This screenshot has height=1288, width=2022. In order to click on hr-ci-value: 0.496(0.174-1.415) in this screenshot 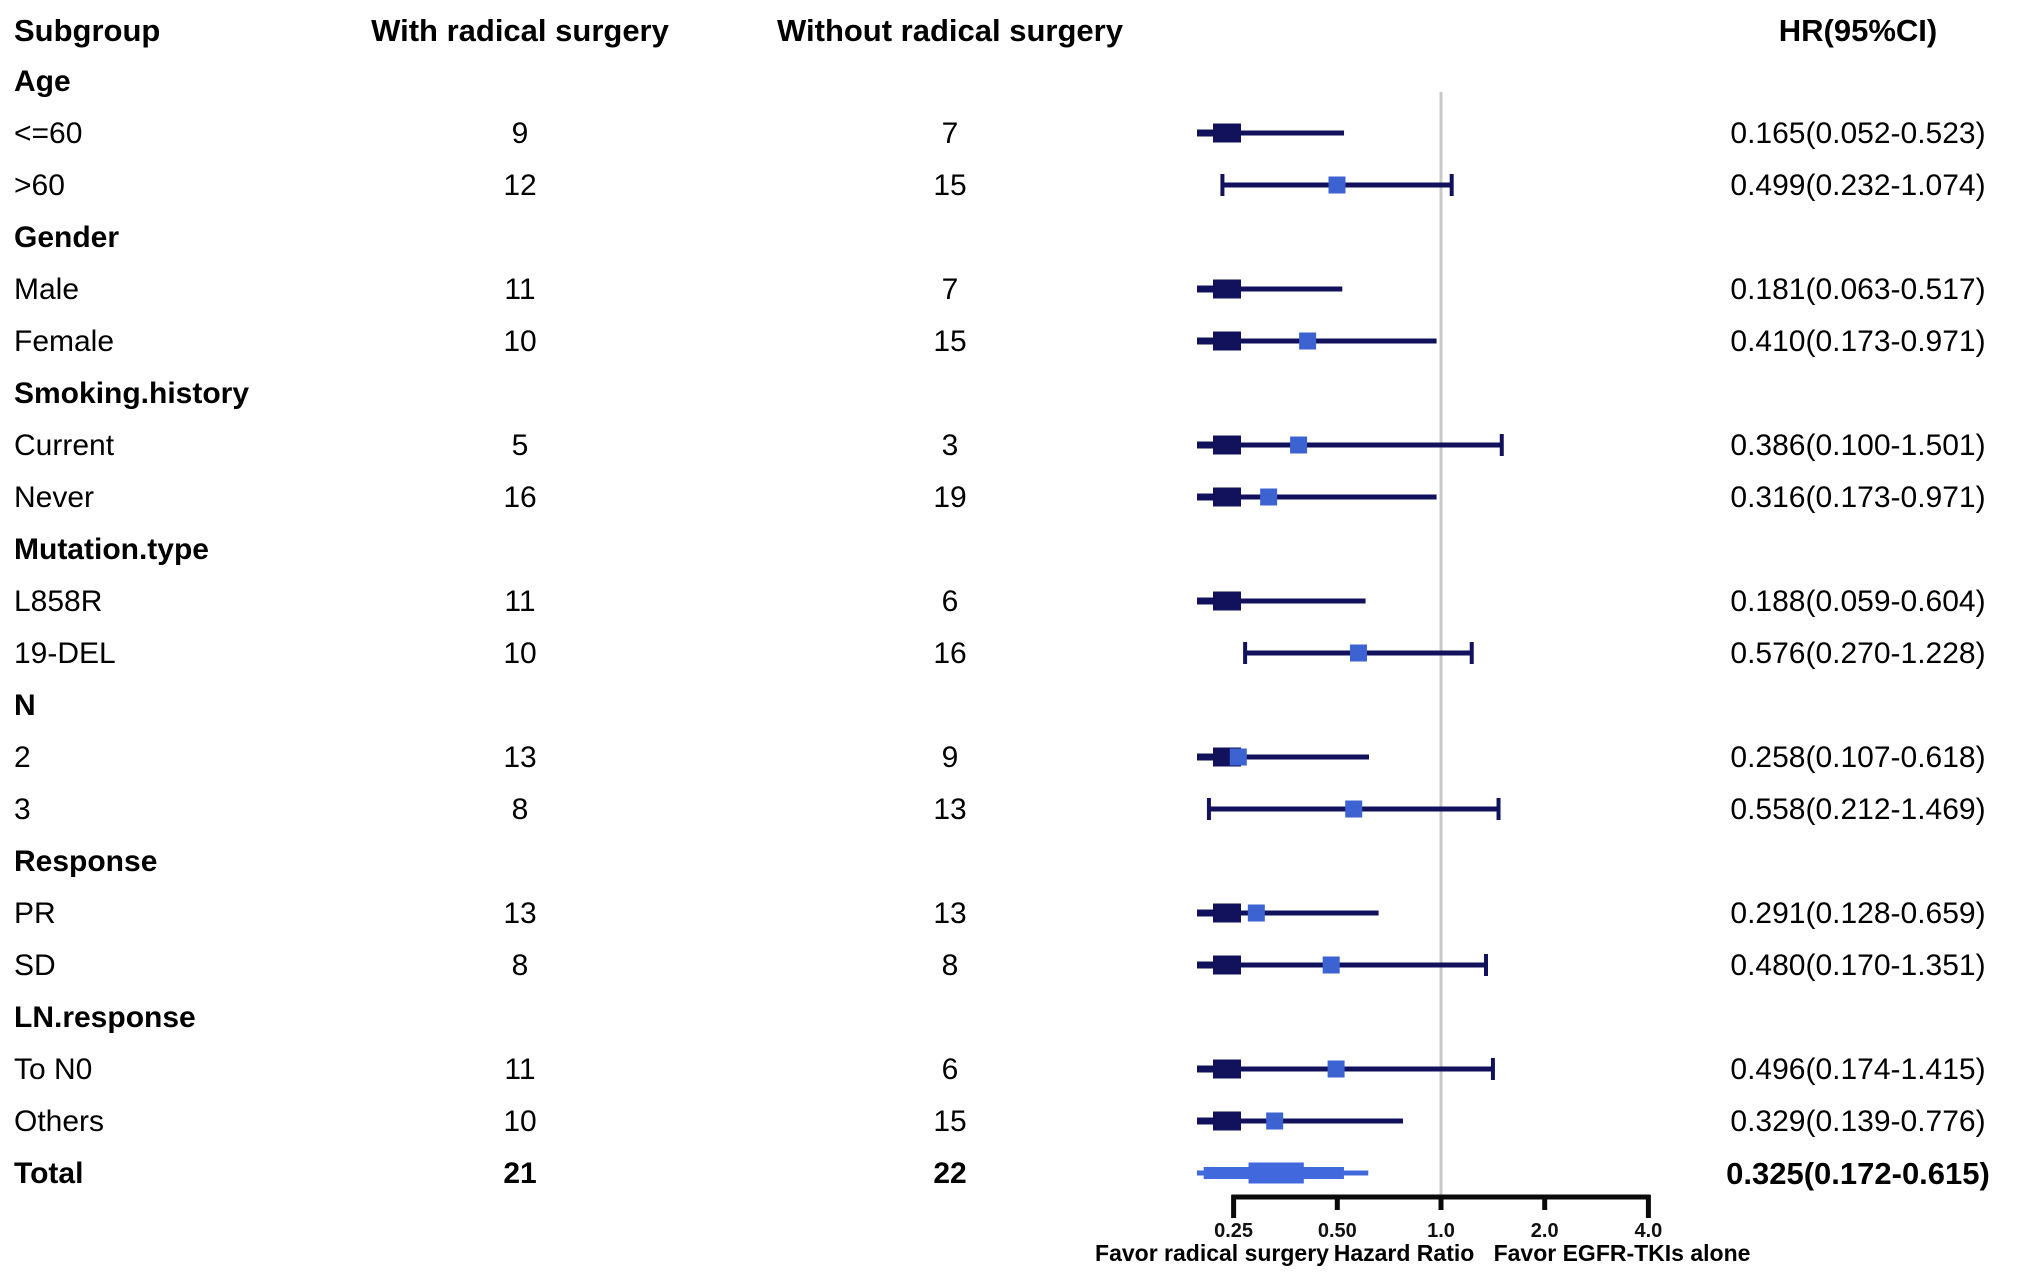, I will do `click(1858, 1069)`.